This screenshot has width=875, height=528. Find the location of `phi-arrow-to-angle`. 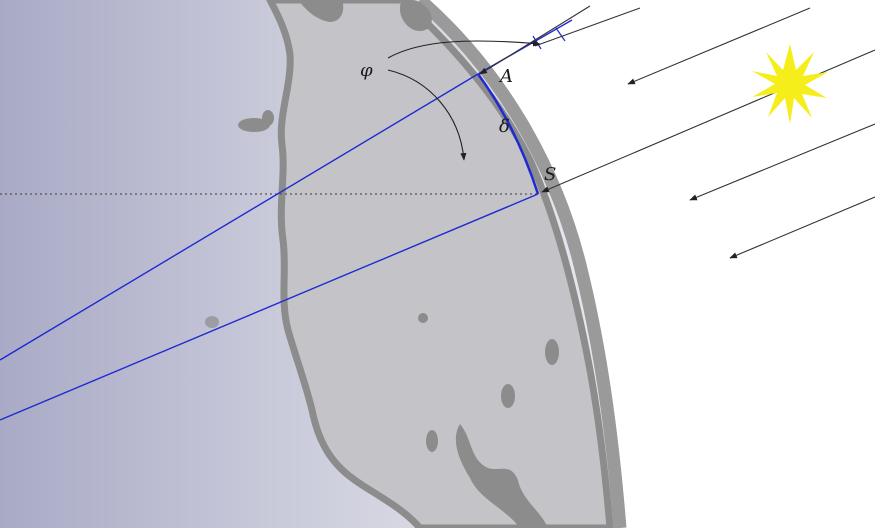

phi-arrow-to-angle is located at coordinates (464, 49).